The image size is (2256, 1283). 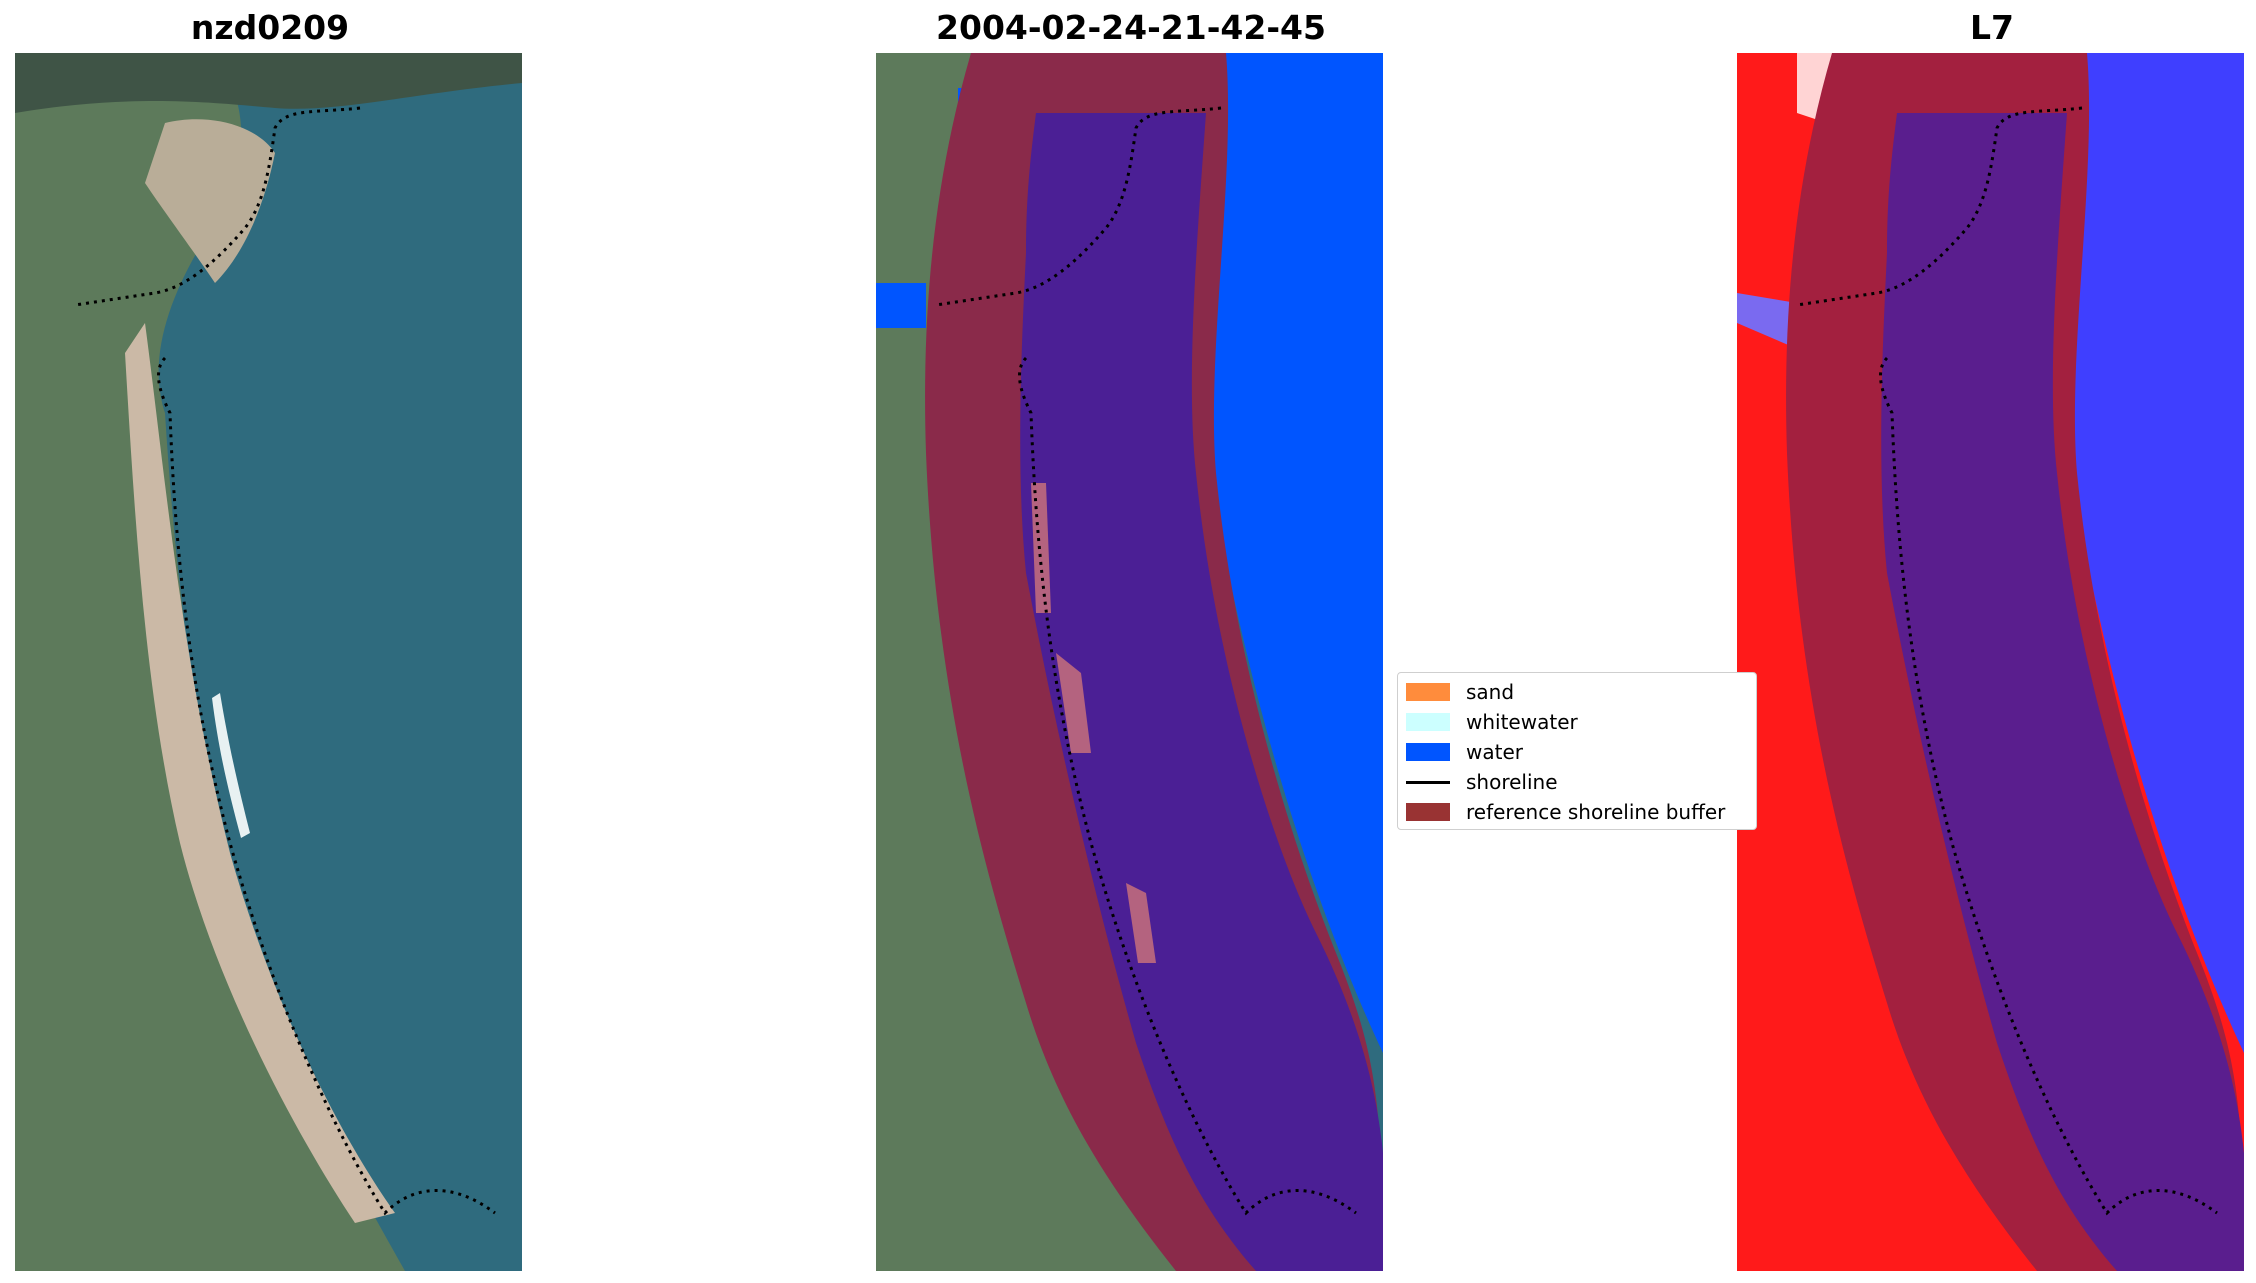 What do you see at coordinates (1490, 692) in the screenshot?
I see `legend-label: sand` at bounding box center [1490, 692].